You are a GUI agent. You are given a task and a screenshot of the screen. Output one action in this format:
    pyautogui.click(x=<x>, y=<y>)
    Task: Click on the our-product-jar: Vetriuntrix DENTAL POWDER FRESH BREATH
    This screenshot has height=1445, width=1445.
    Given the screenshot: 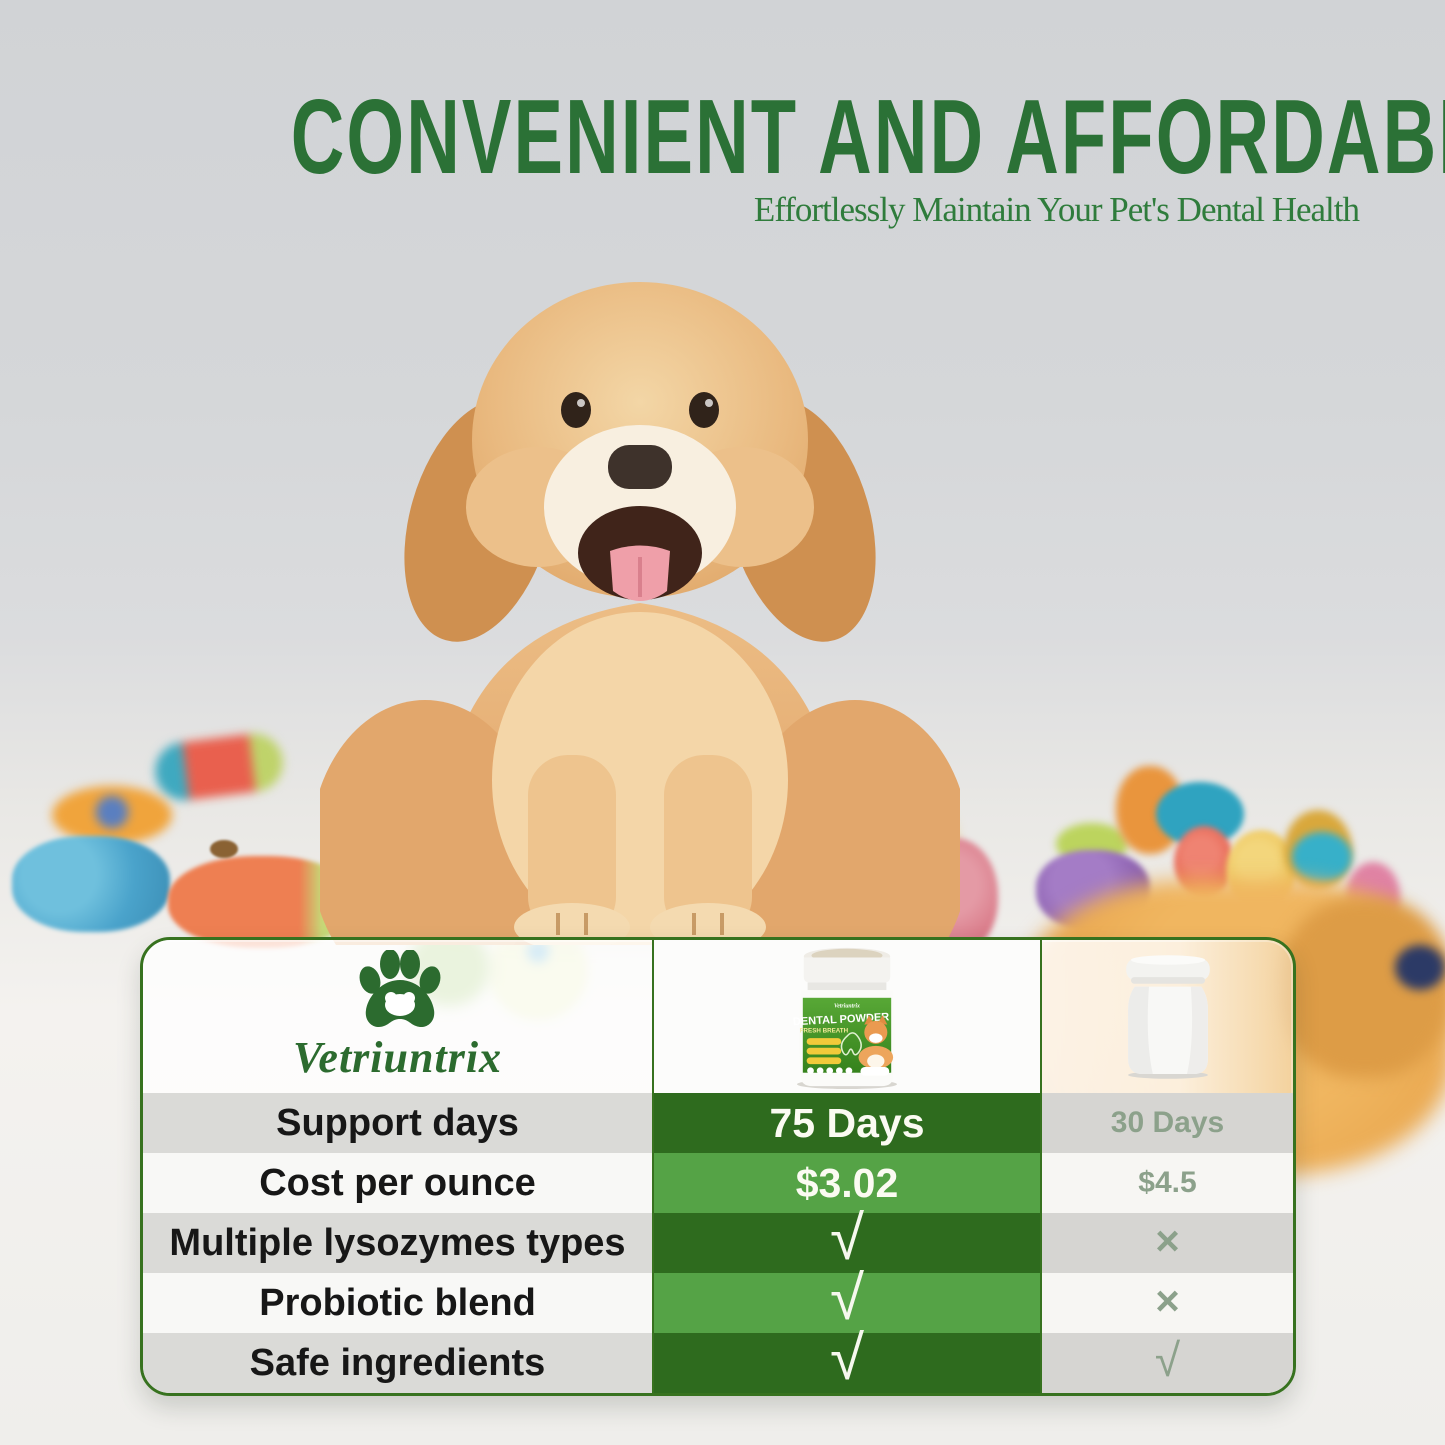 What is the action you would take?
    pyautogui.click(x=845, y=1018)
    